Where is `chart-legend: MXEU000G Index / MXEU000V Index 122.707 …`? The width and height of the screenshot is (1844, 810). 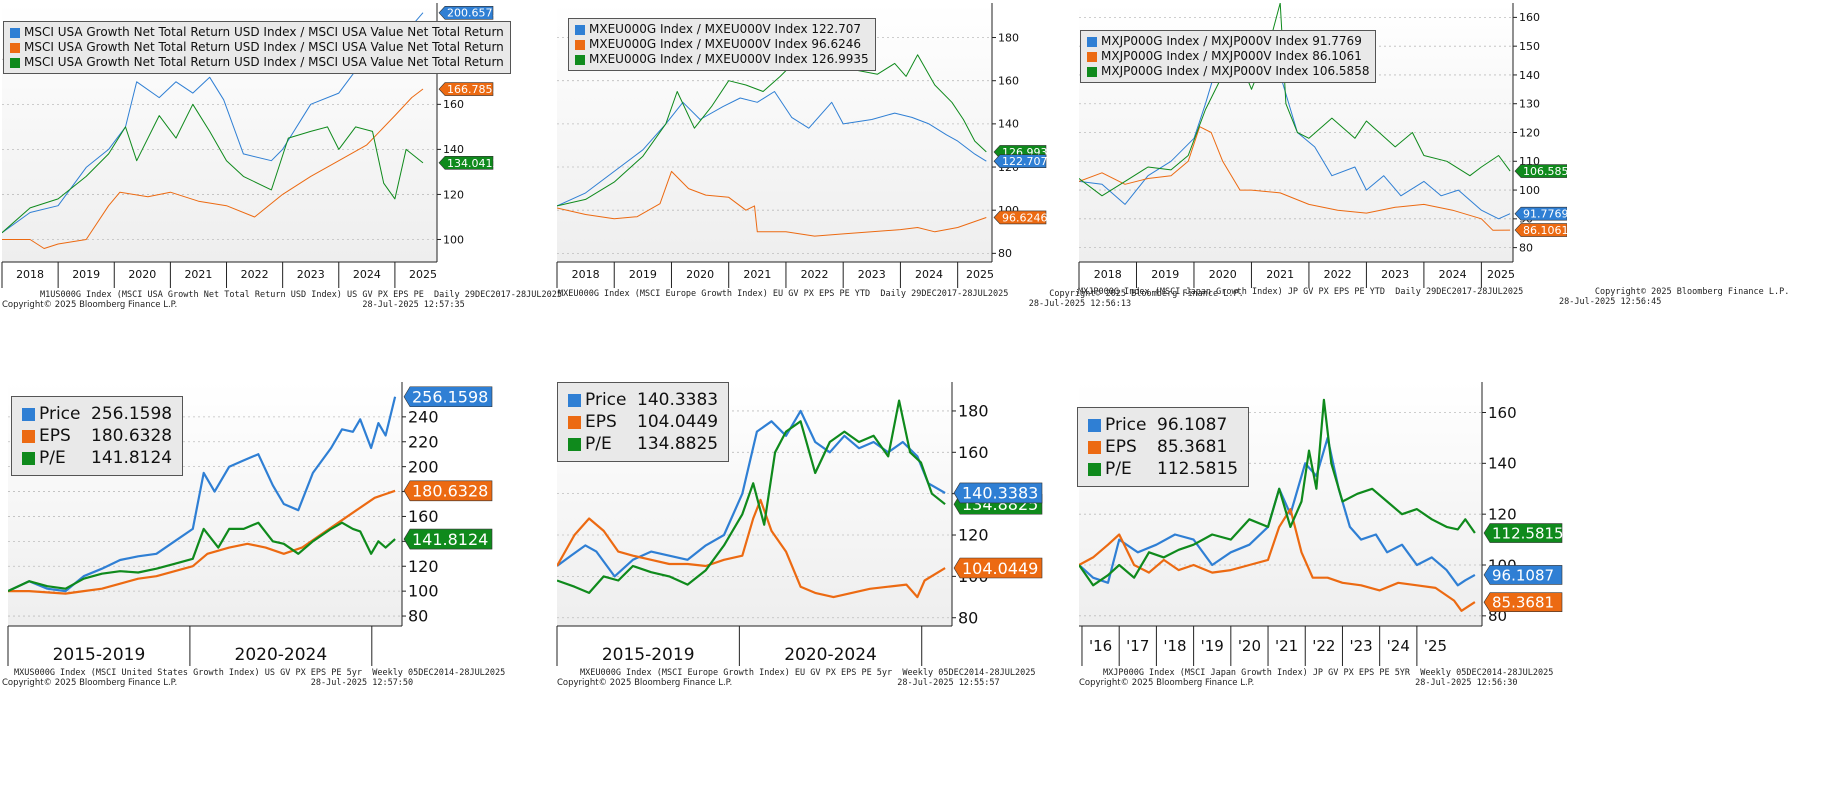
chart-legend: MXEU000G Index / MXEU000V Index 122.707 … is located at coordinates (722, 44).